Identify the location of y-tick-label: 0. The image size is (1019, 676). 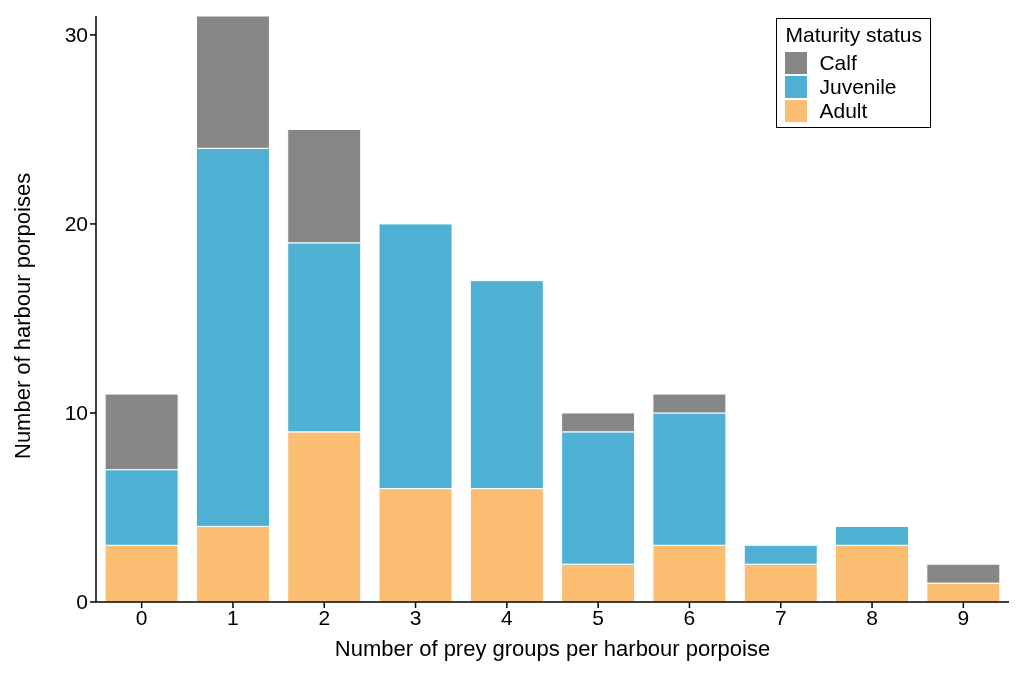
(82, 602).